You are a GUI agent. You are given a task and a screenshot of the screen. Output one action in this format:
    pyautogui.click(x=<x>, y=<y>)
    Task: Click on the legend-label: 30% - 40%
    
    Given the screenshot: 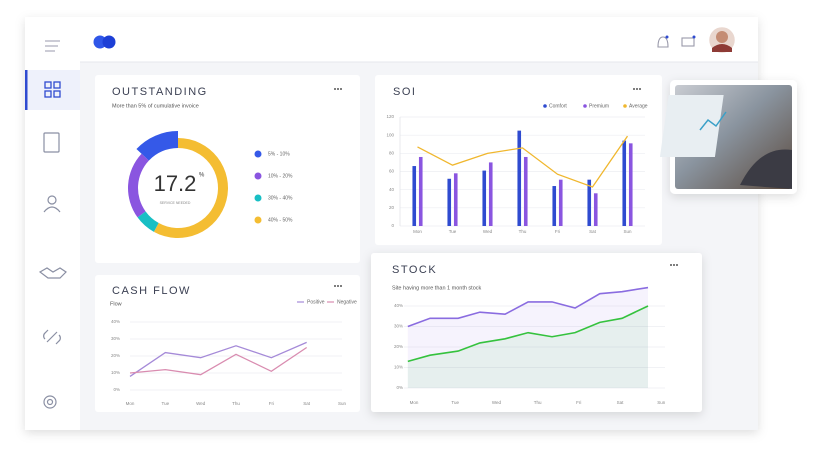 What is the action you would take?
    pyautogui.click(x=280, y=198)
    